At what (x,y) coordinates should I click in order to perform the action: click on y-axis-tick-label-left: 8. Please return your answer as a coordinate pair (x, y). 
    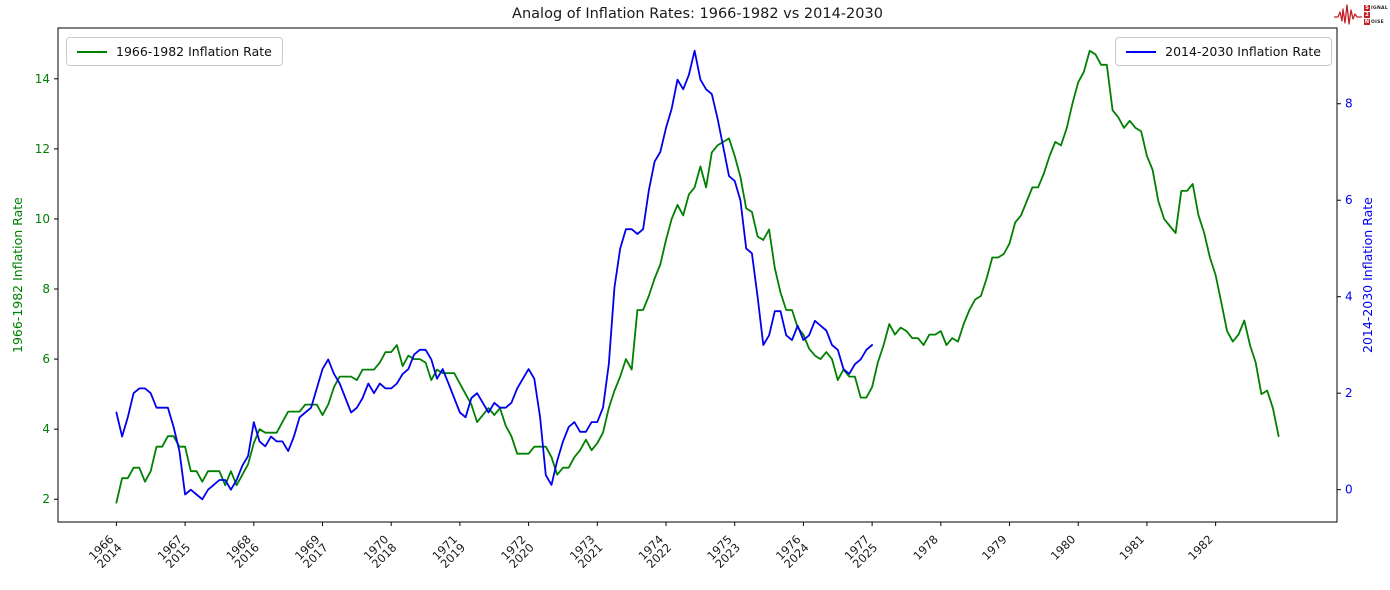
    Looking at the image, I should click on (46, 289).